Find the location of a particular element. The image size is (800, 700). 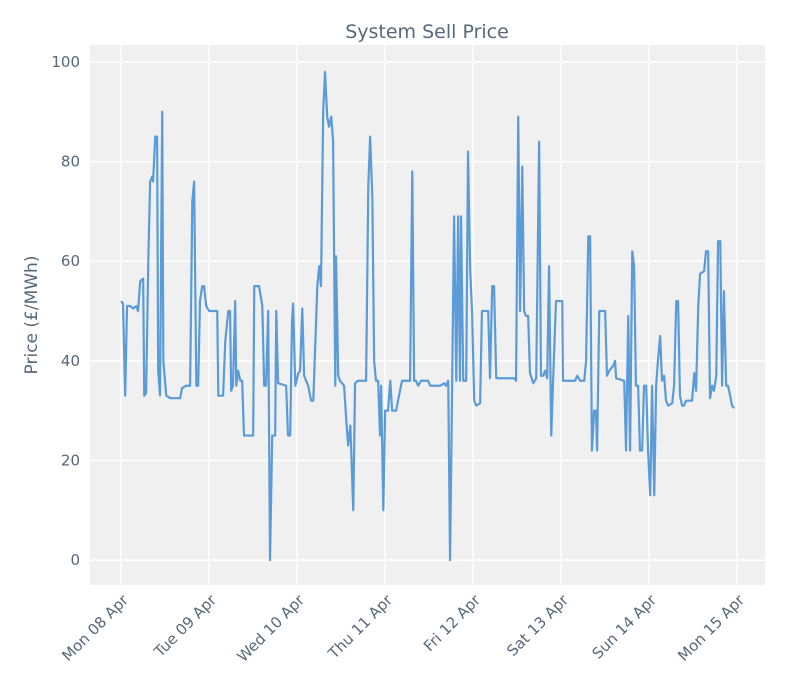

x-tick-label: Thu 11 Apr is located at coordinates (360, 627).